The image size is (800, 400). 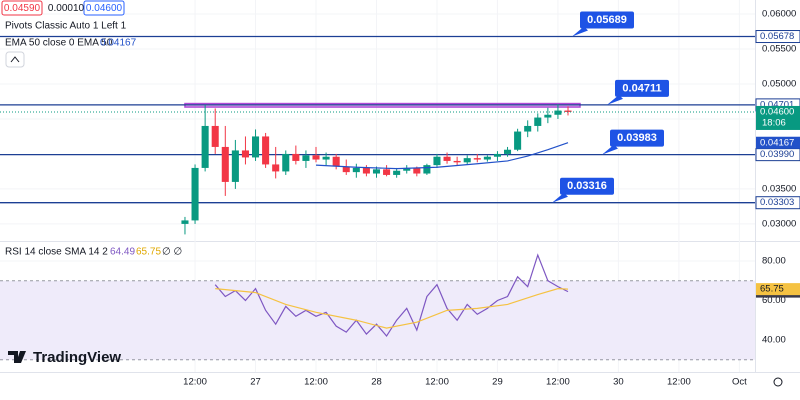 I want to click on collapse-button, so click(x=15, y=59).